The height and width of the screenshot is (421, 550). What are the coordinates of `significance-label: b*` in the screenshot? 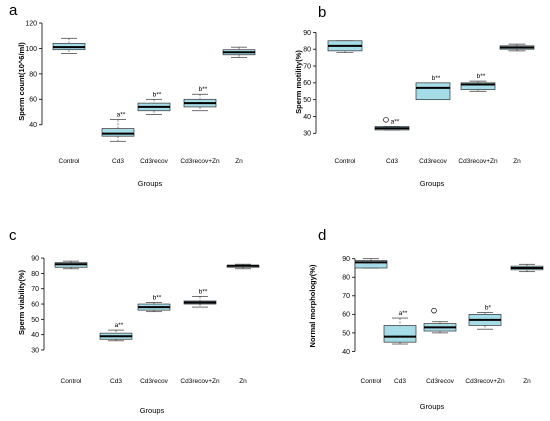 It's located at (488, 307).